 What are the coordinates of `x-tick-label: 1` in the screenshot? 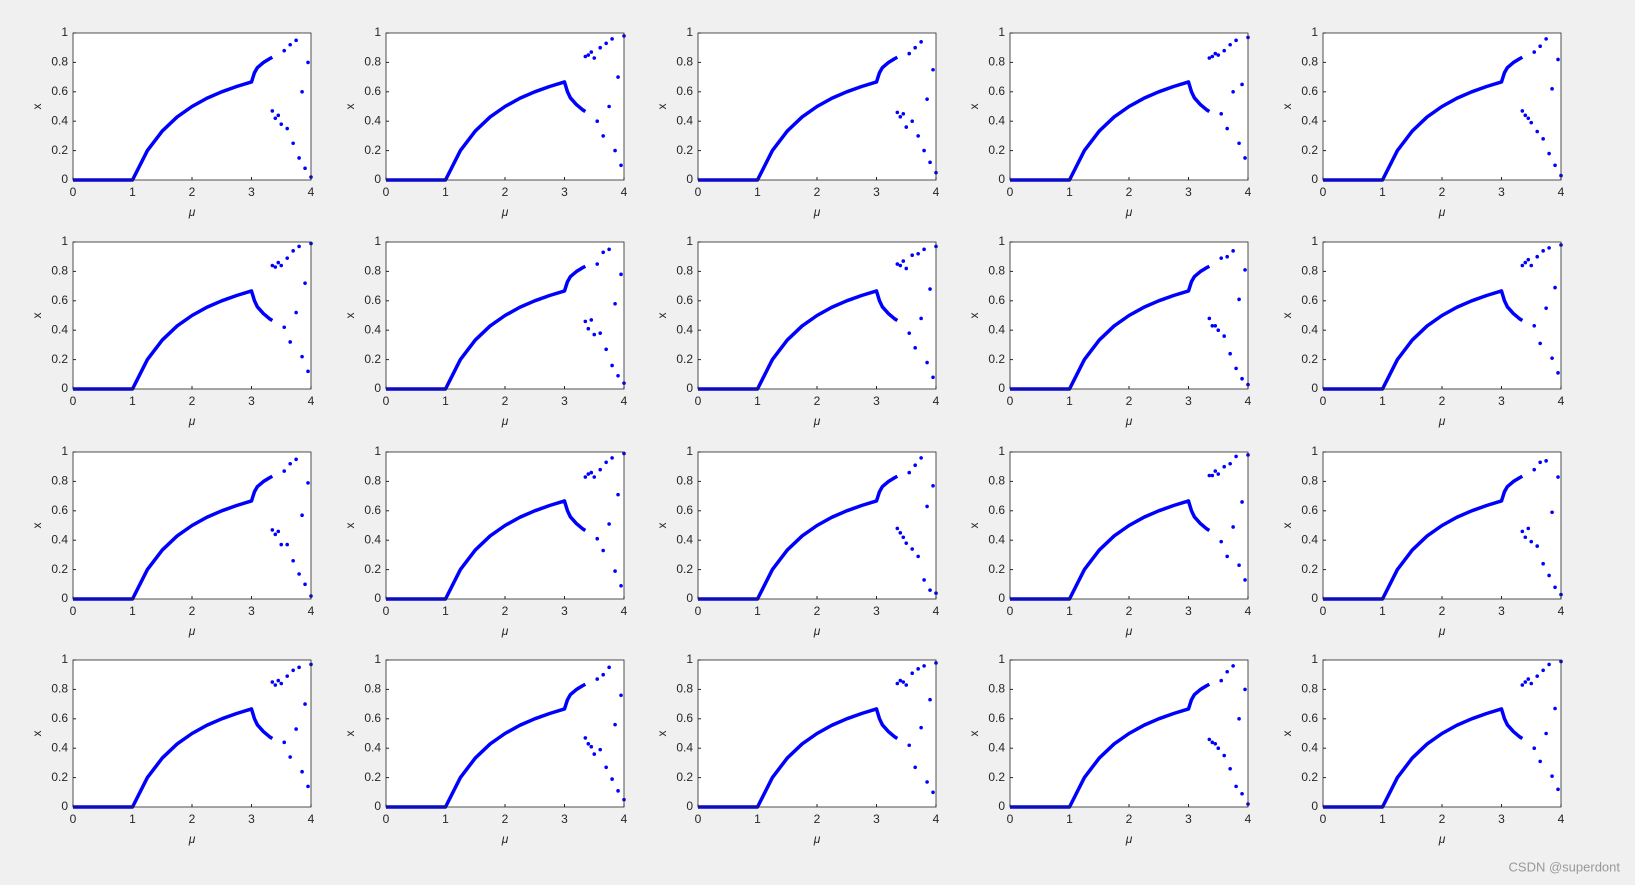 It's located at (757, 192).